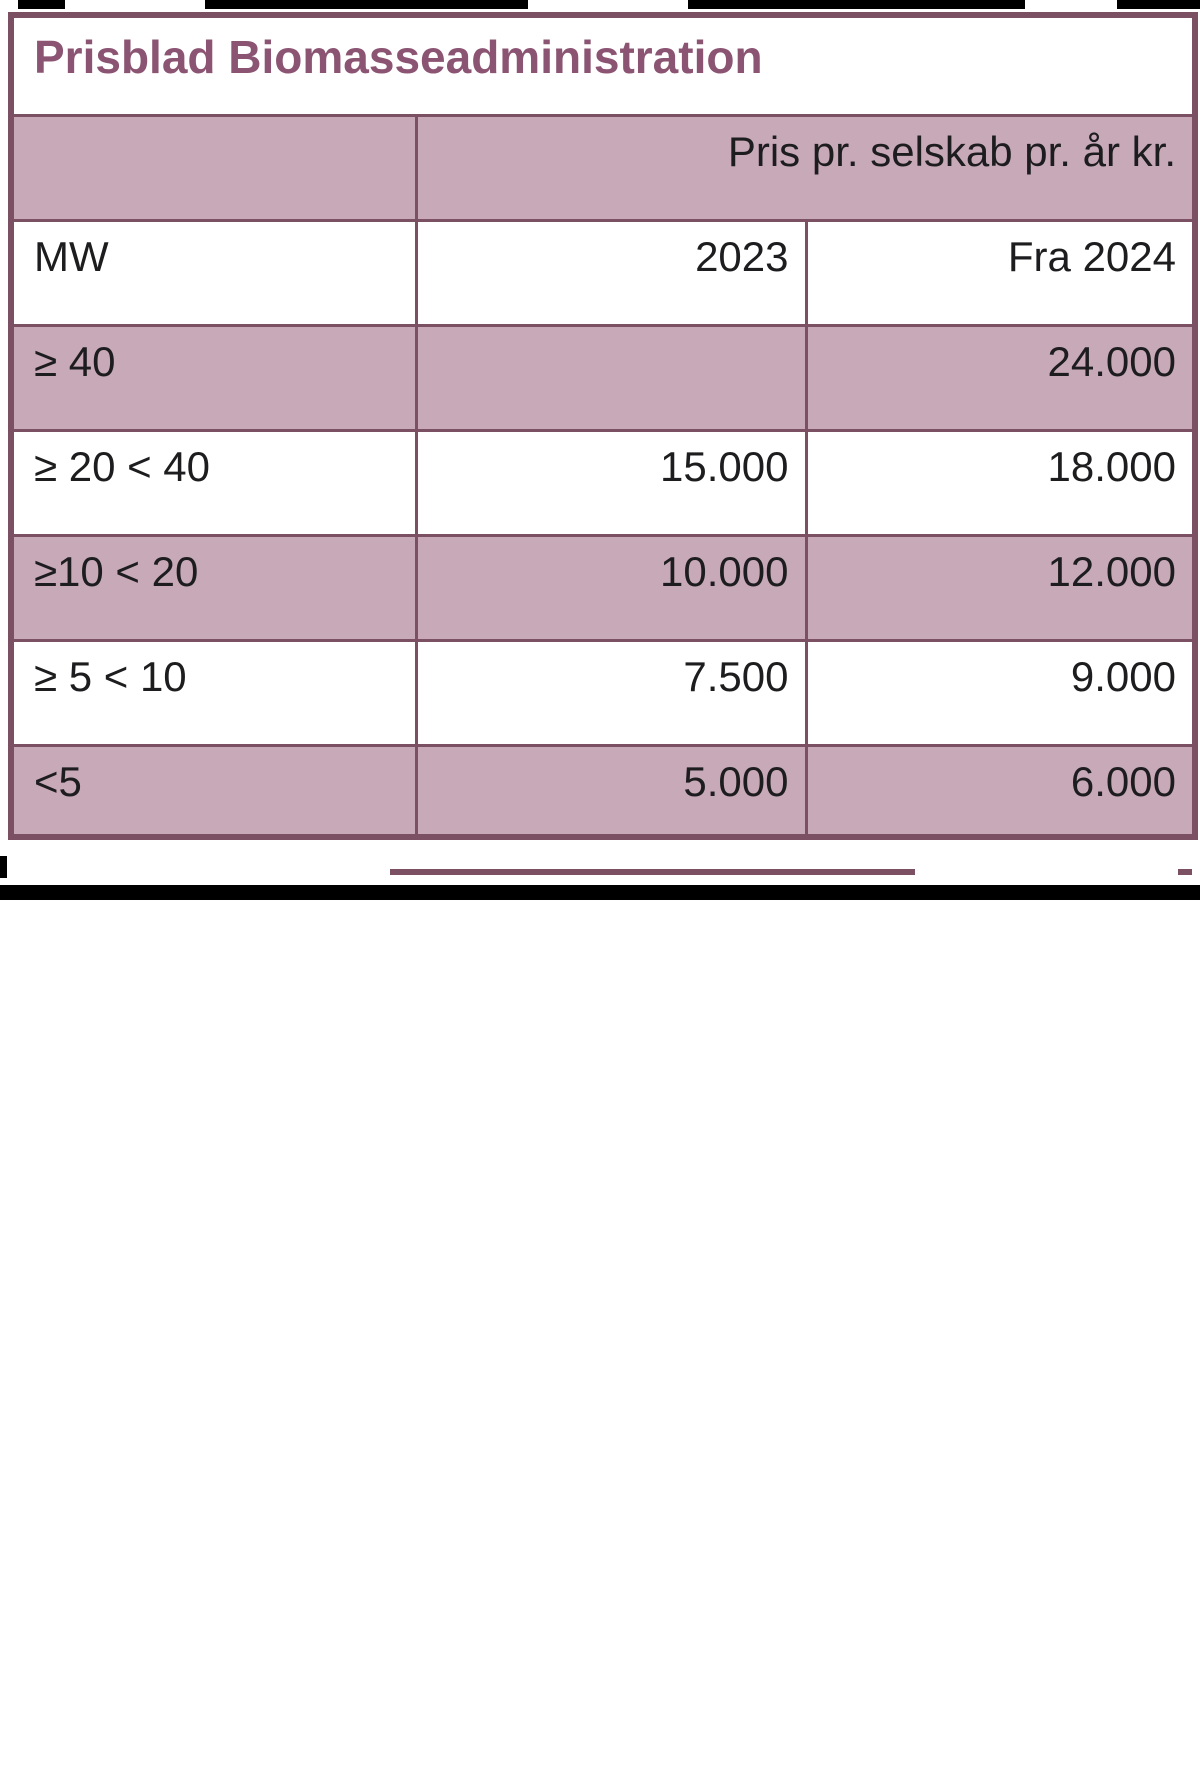  Describe the element at coordinates (213, 482) in the screenshot. I see `cell-mw-range: ≥ 20 < 40` at that location.